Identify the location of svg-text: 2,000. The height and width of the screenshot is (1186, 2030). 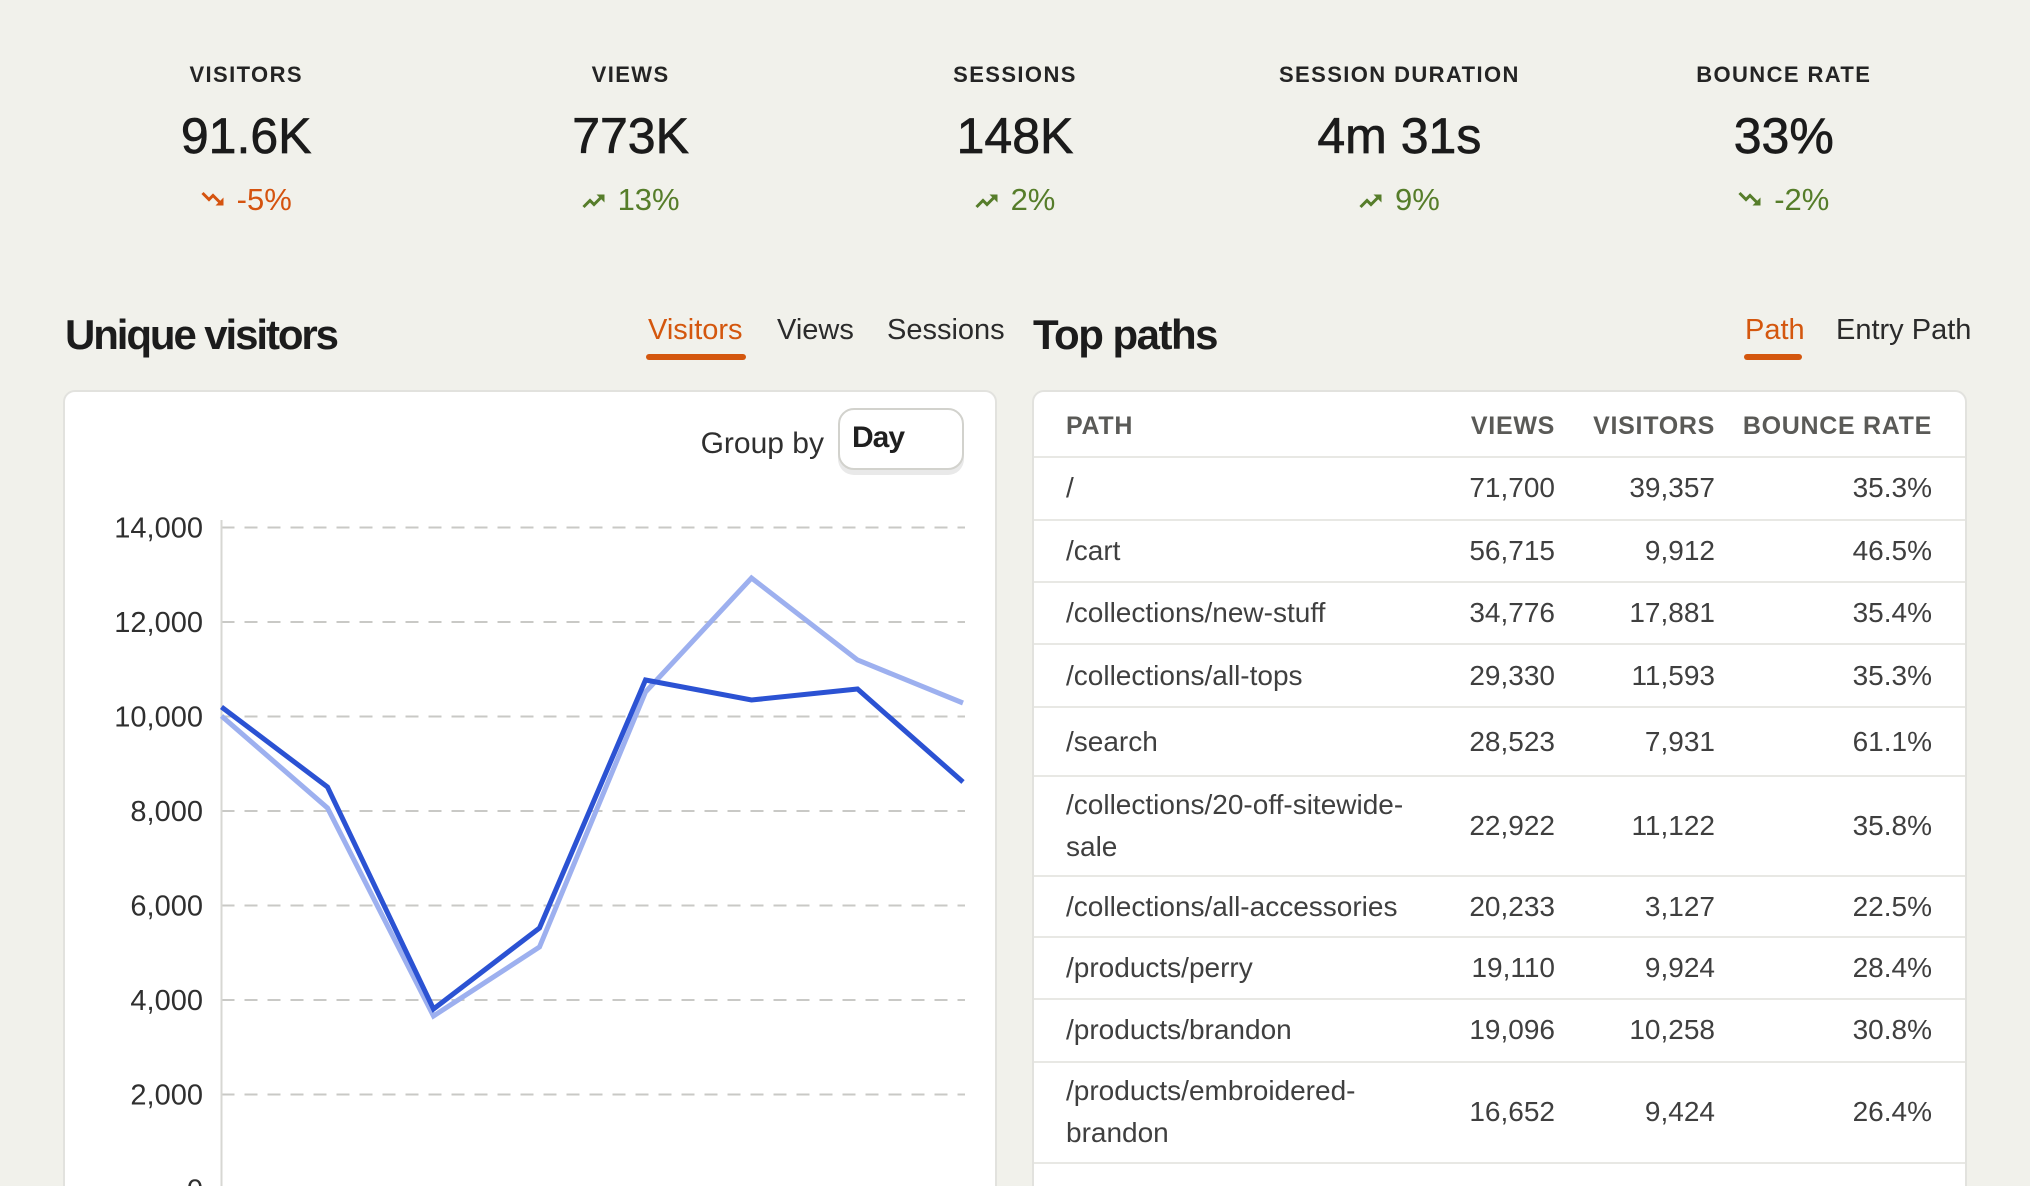
(166, 1096).